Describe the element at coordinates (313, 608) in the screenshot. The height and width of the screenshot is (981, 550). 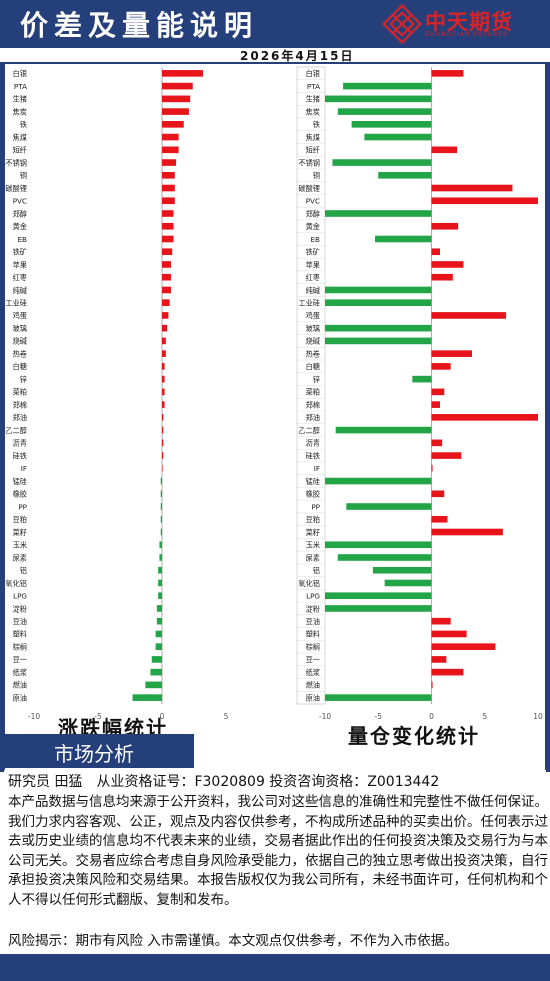
I see `volume-category-label: 淀粉` at that location.